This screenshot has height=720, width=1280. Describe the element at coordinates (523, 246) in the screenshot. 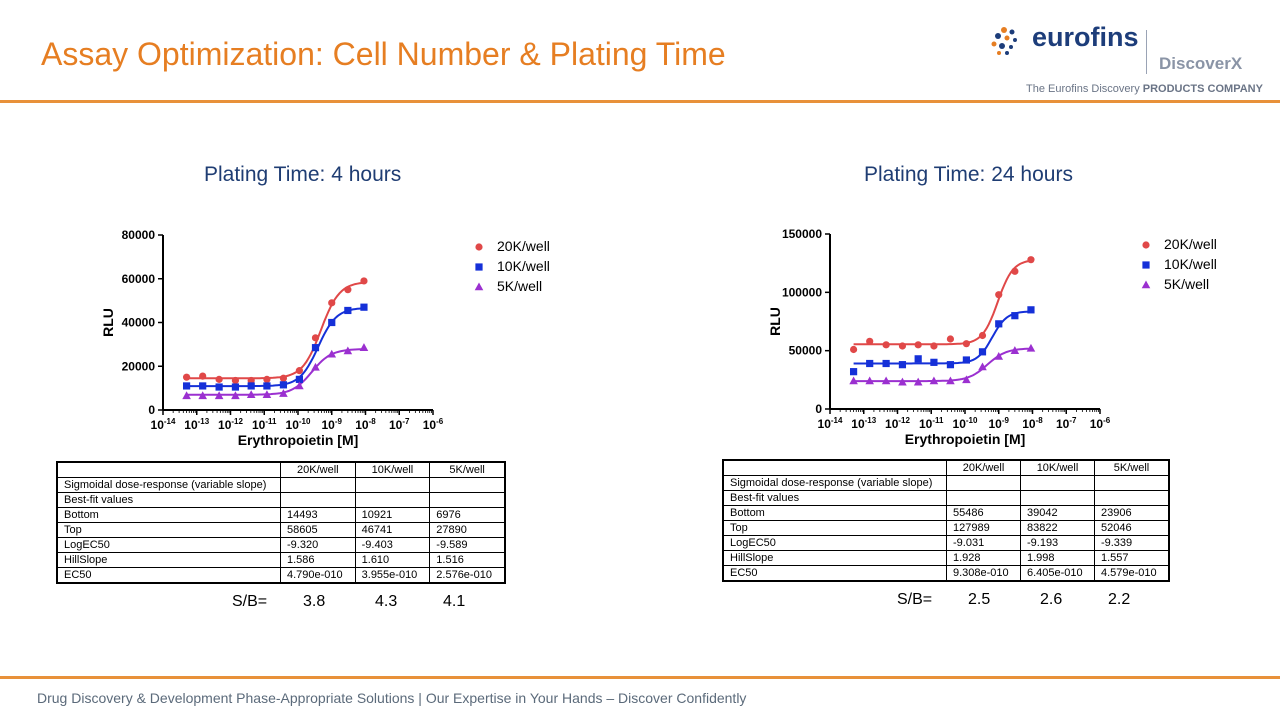

I see `legend-label: 20K/well` at that location.